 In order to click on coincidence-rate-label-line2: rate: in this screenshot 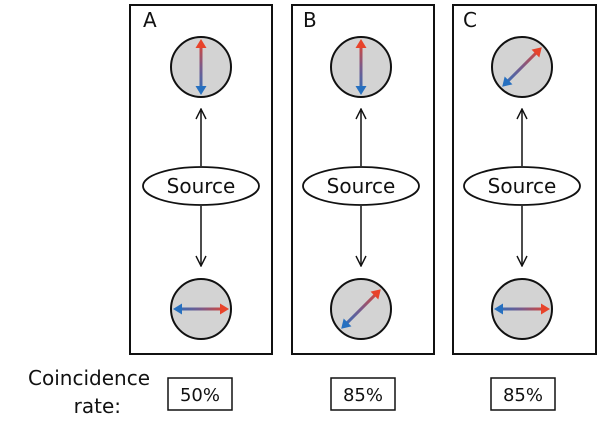, I will do `click(97, 406)`.